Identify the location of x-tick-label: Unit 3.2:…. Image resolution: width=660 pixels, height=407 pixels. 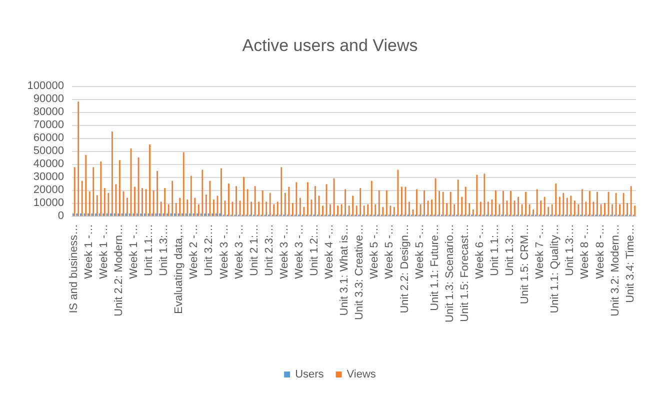
(209, 250).